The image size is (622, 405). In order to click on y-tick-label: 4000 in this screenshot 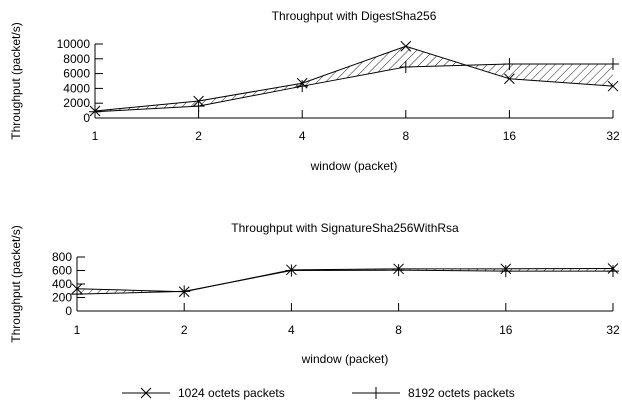, I will do `click(76, 88)`.